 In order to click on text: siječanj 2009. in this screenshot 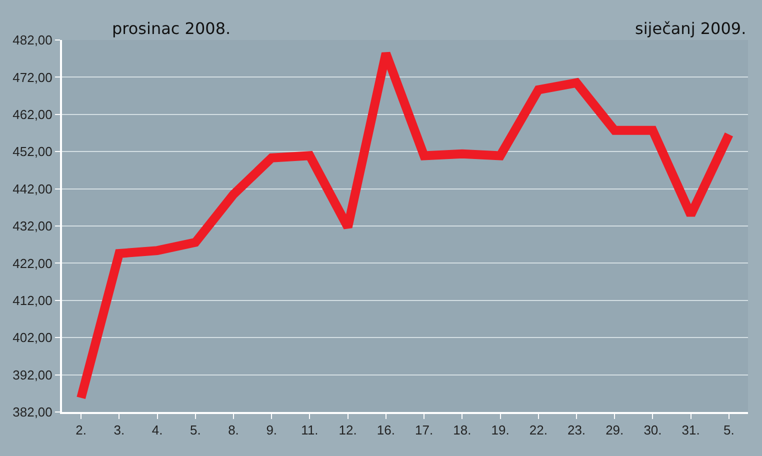, I will do `click(690, 28)`.